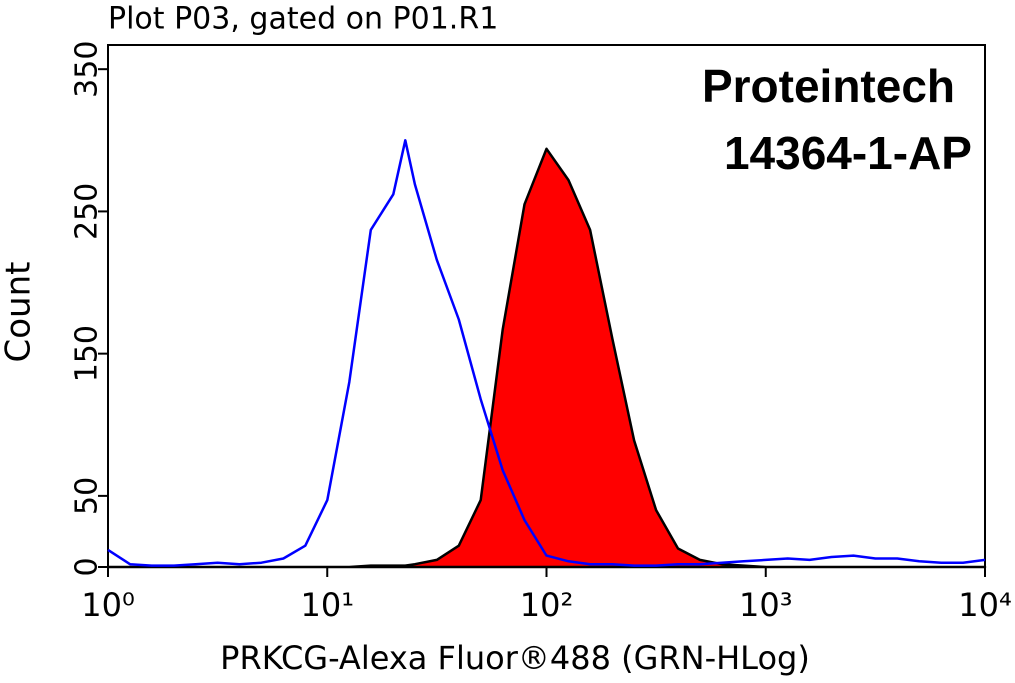 The image size is (1015, 683). What do you see at coordinates (515, 658) in the screenshot?
I see `x-axis-label: PRKCG-Alexa Fluor®488 (GRN-HLog)` at bounding box center [515, 658].